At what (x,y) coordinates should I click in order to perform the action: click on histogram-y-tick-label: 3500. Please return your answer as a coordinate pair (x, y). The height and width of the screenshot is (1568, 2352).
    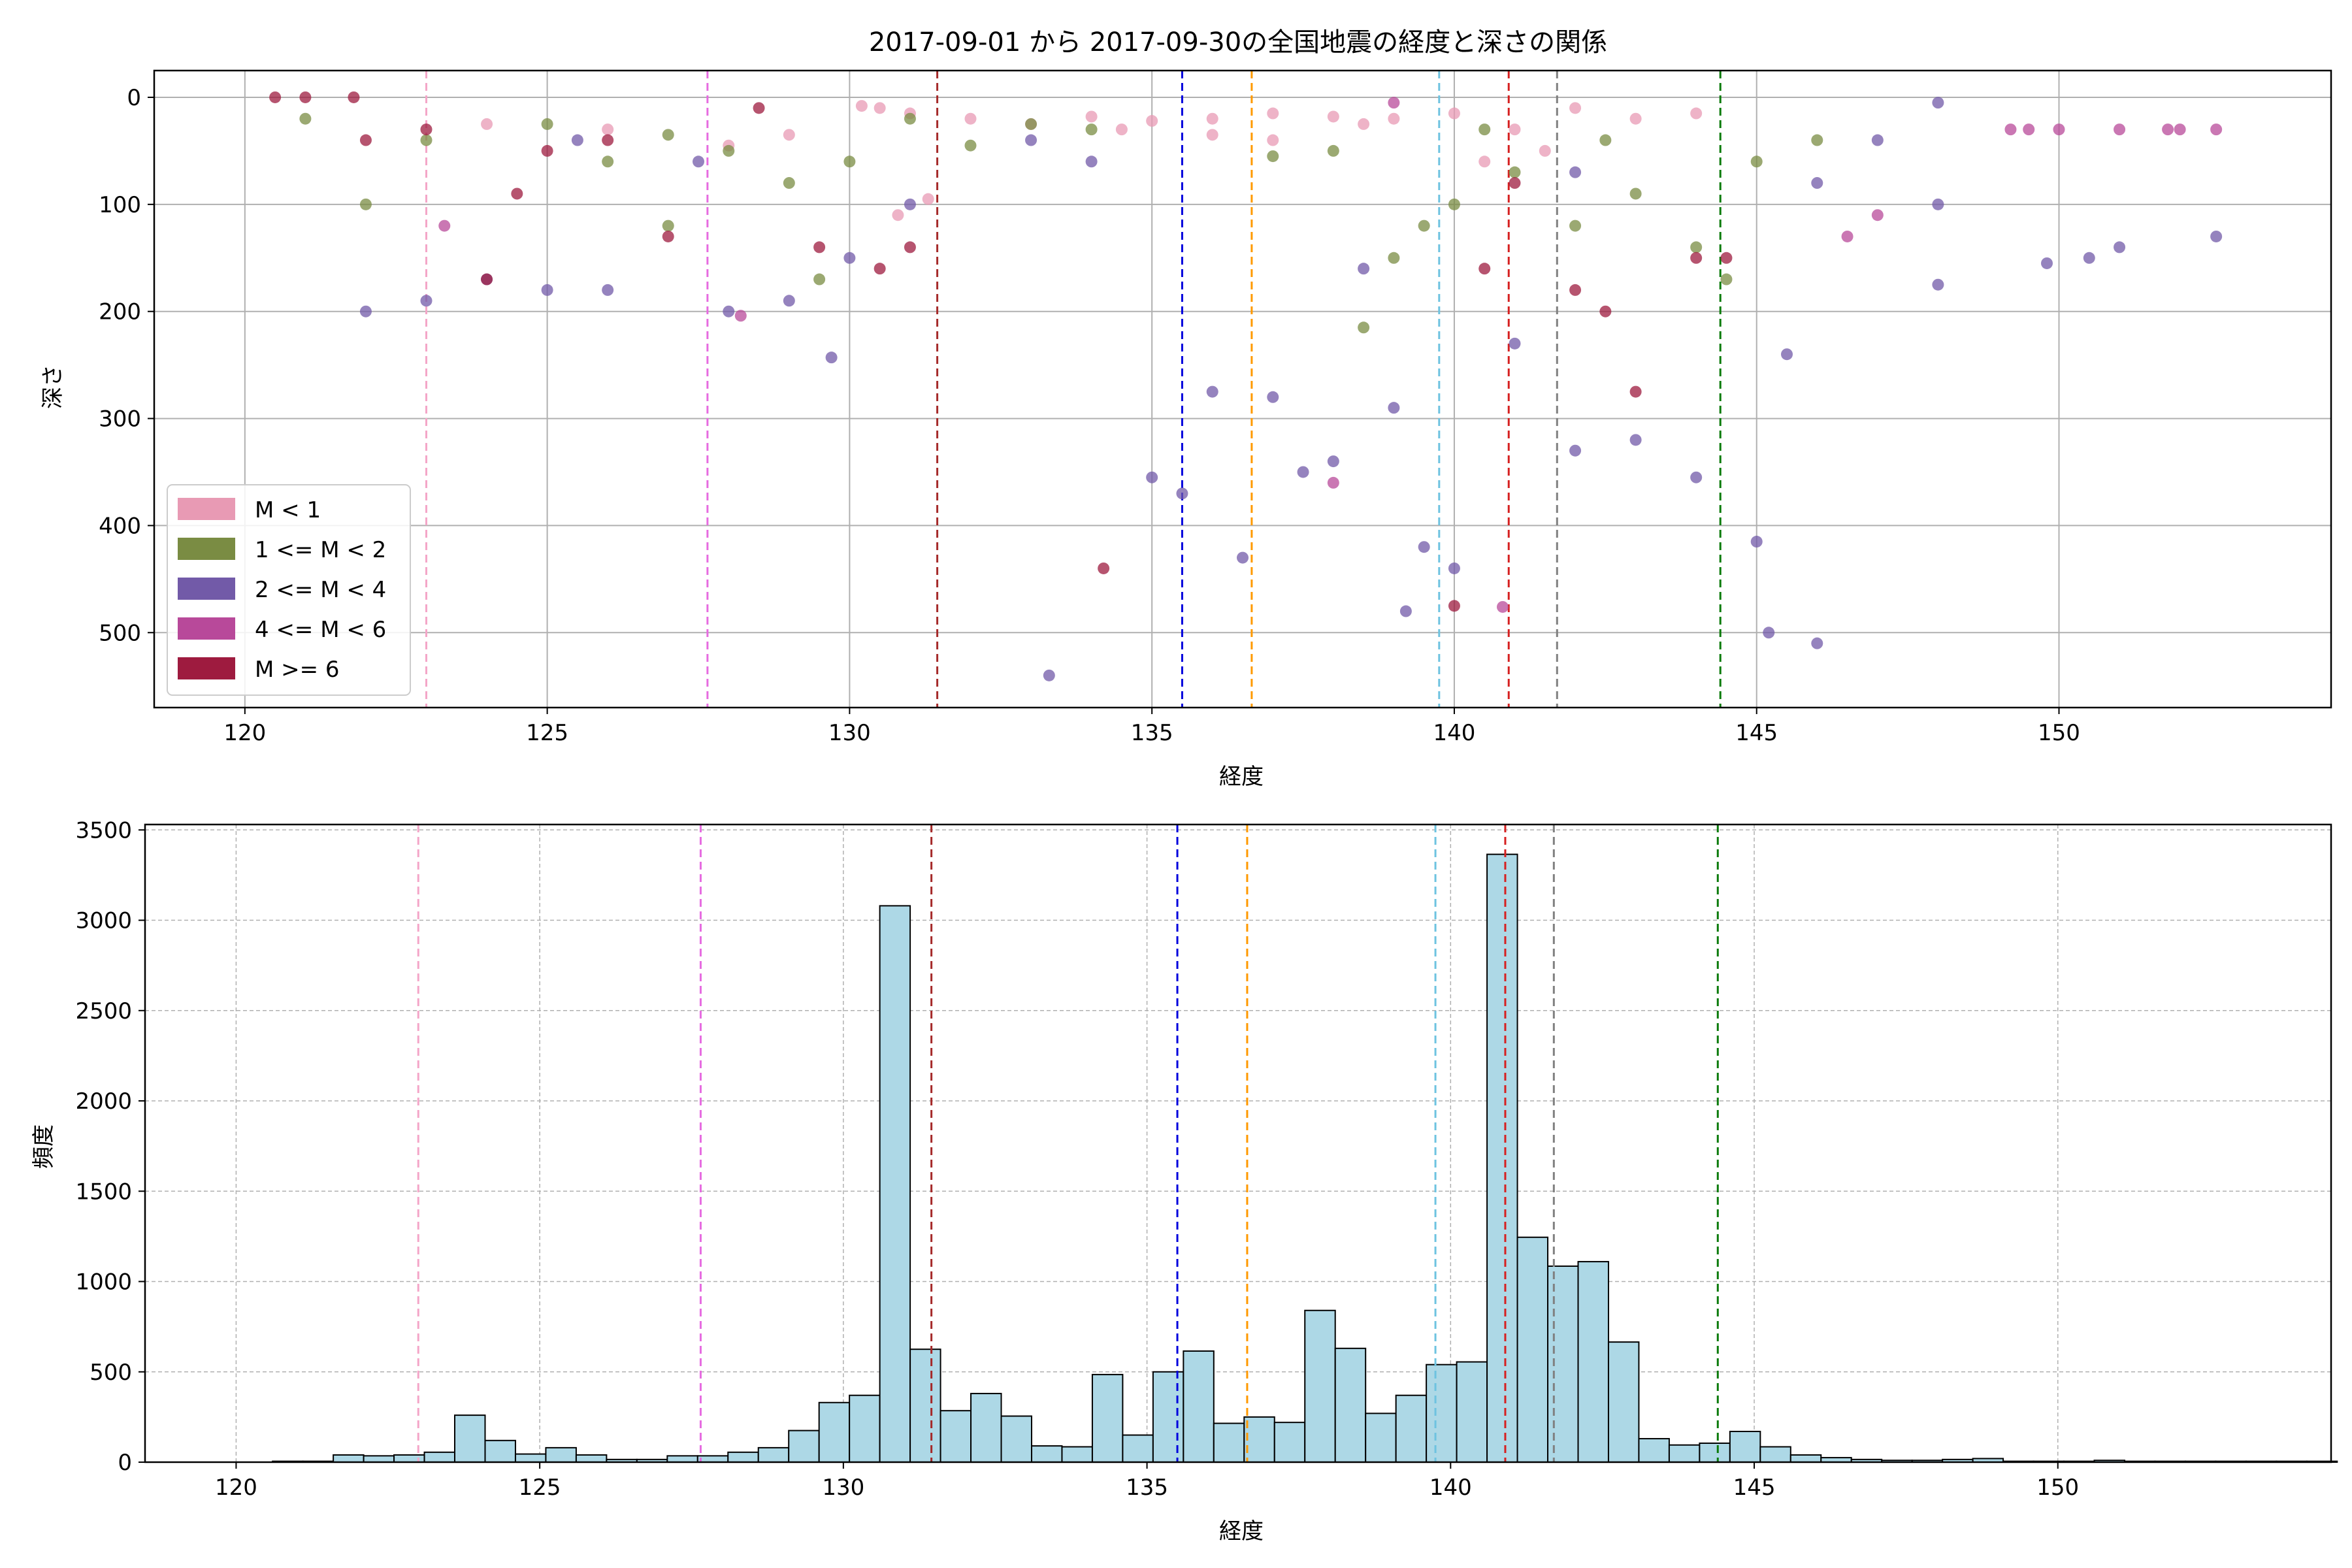
    Looking at the image, I should click on (103, 830).